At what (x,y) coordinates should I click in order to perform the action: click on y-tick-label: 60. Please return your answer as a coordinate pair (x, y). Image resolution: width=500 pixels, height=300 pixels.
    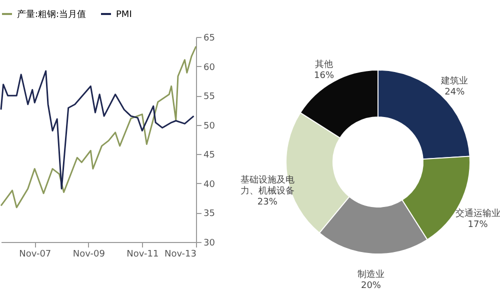
    Looking at the image, I should click on (210, 67).